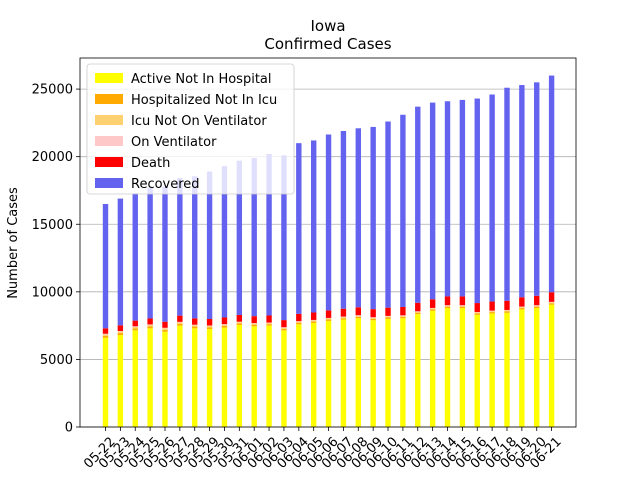 This screenshot has width=640, height=480. What do you see at coordinates (150, 163) in the screenshot?
I see `legend-label: Death` at bounding box center [150, 163].